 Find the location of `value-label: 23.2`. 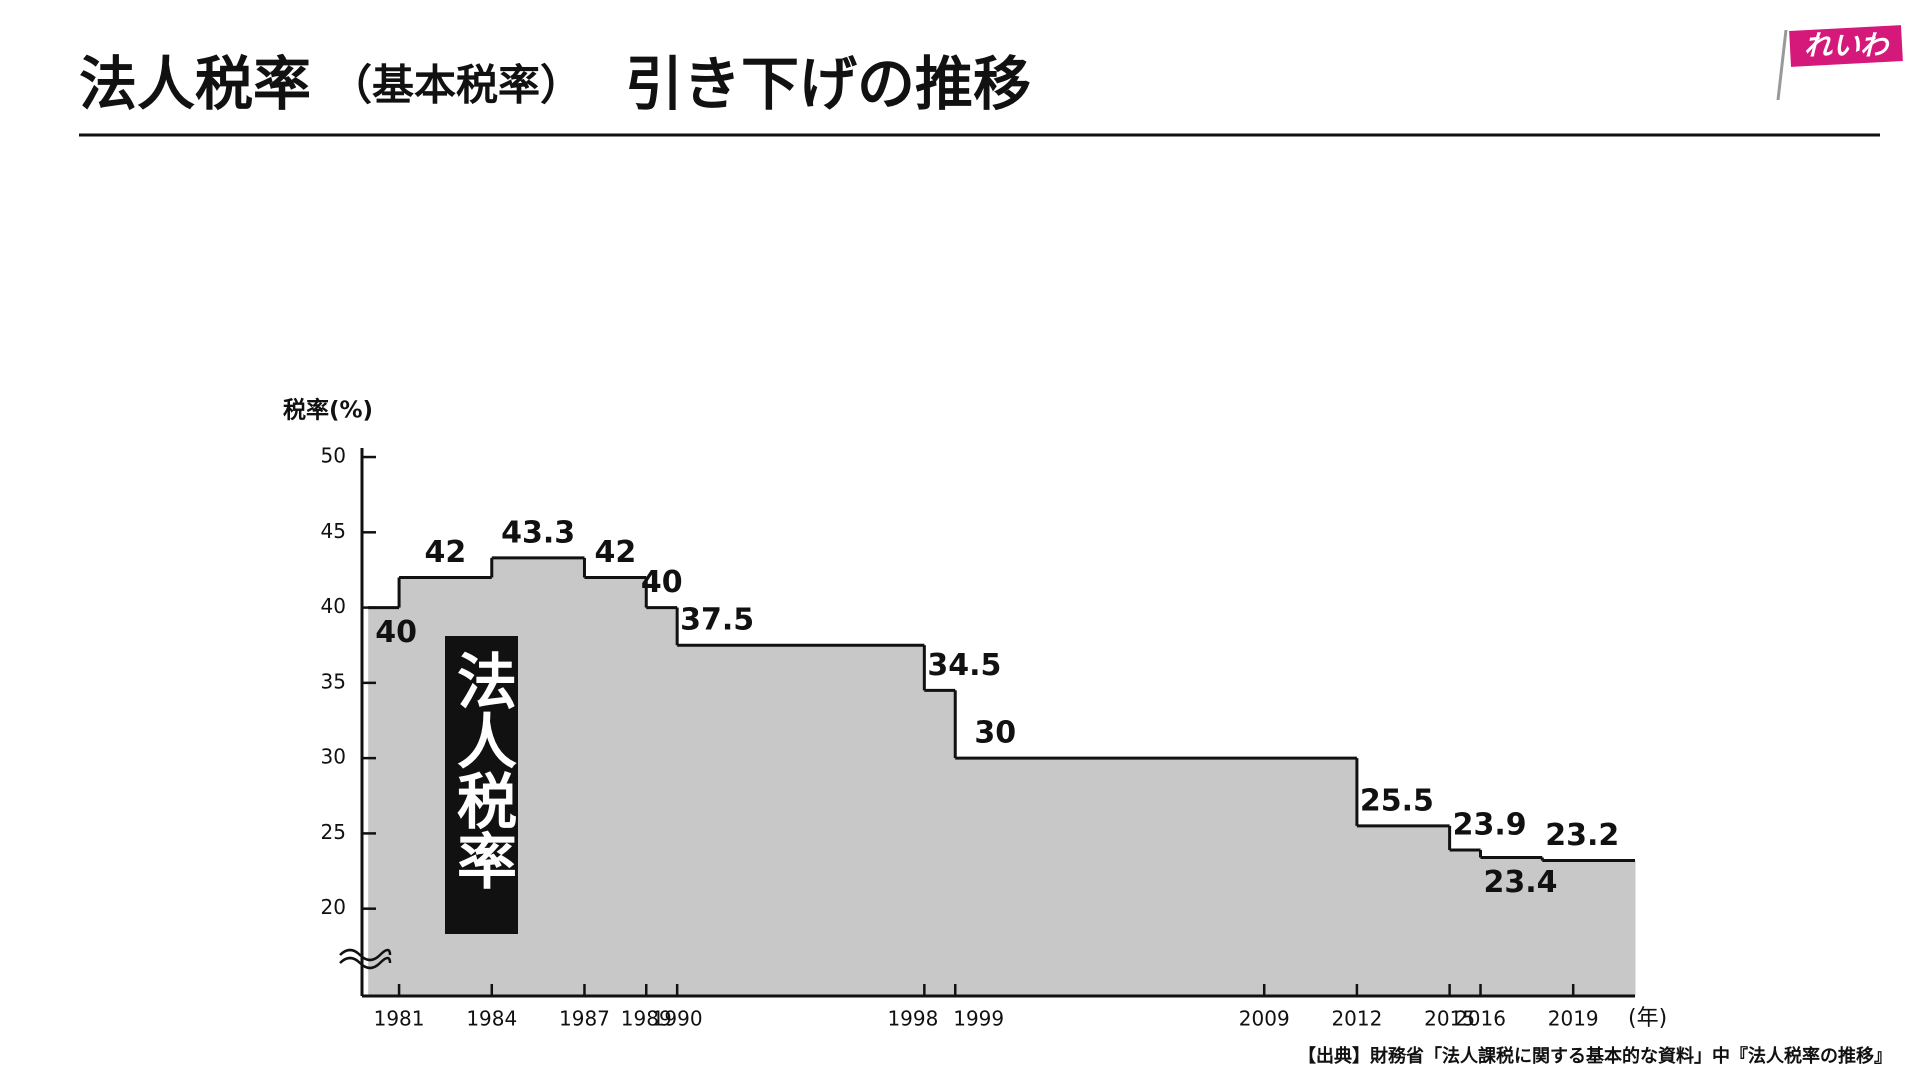

value-label: 23.2 is located at coordinates (1582, 835).